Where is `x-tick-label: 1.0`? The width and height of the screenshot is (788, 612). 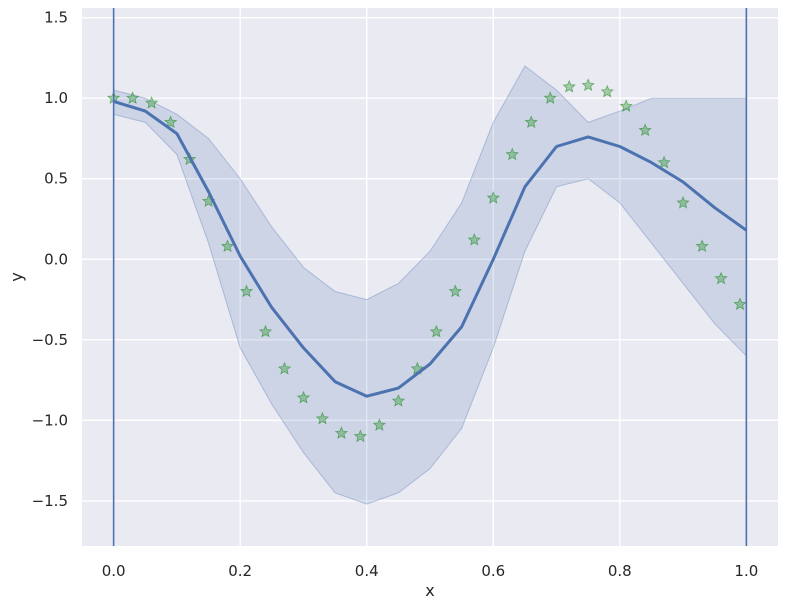 x-tick-label: 1.0 is located at coordinates (746, 571).